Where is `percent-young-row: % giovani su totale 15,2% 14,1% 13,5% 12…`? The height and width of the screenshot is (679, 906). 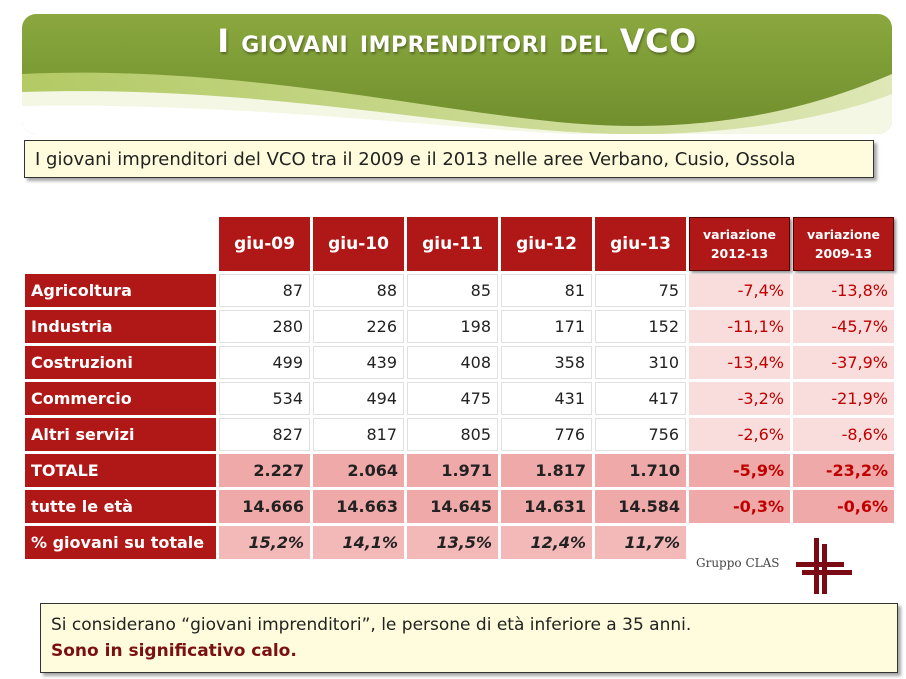
percent-young-row: % giovani su totale 15,2% 14,1% 13,5% 12… is located at coordinates (459, 542).